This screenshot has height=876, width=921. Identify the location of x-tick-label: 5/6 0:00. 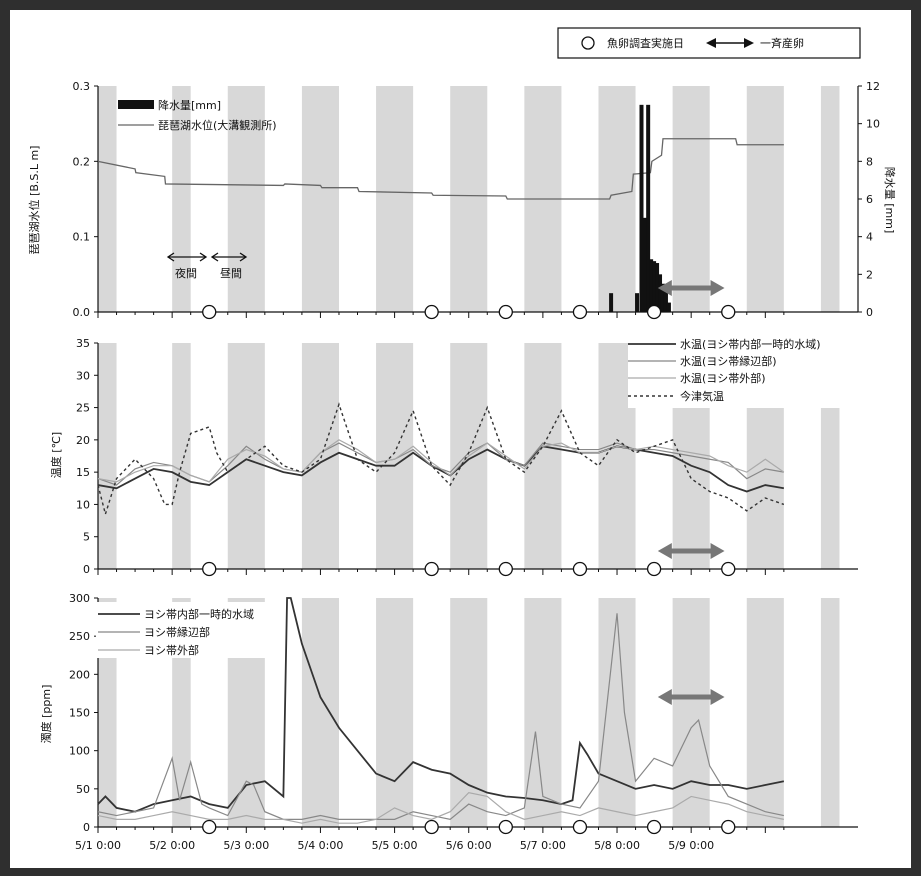
(469, 845).